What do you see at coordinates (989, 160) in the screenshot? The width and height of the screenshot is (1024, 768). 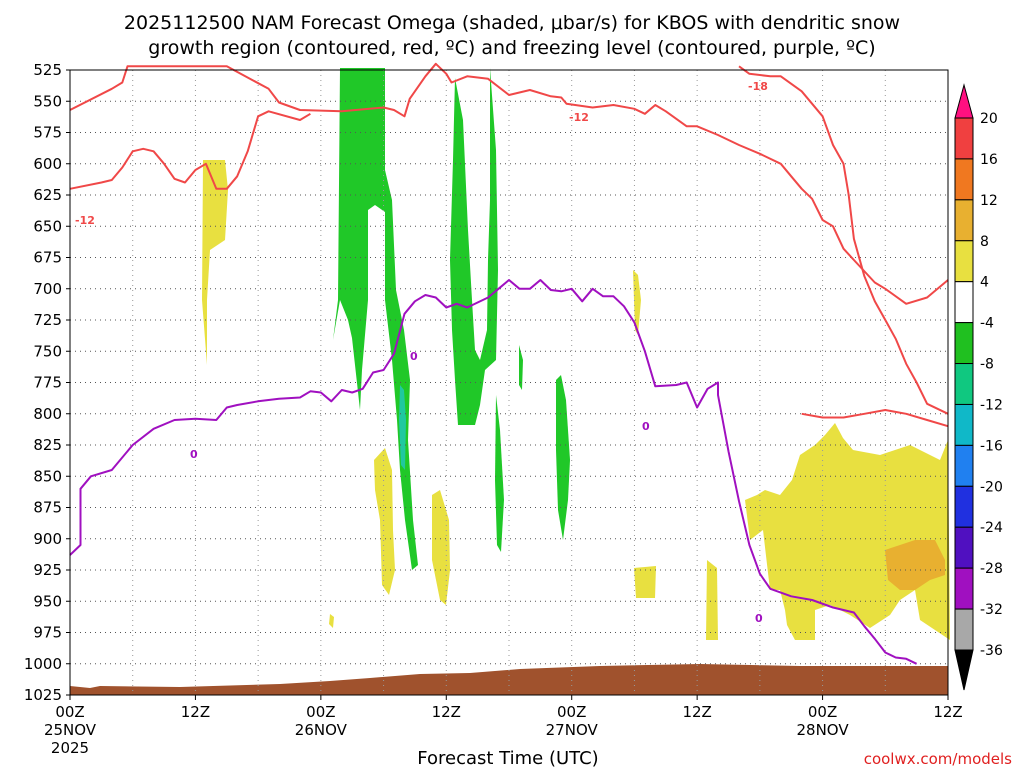 I see `colorbar-label: 16` at bounding box center [989, 160].